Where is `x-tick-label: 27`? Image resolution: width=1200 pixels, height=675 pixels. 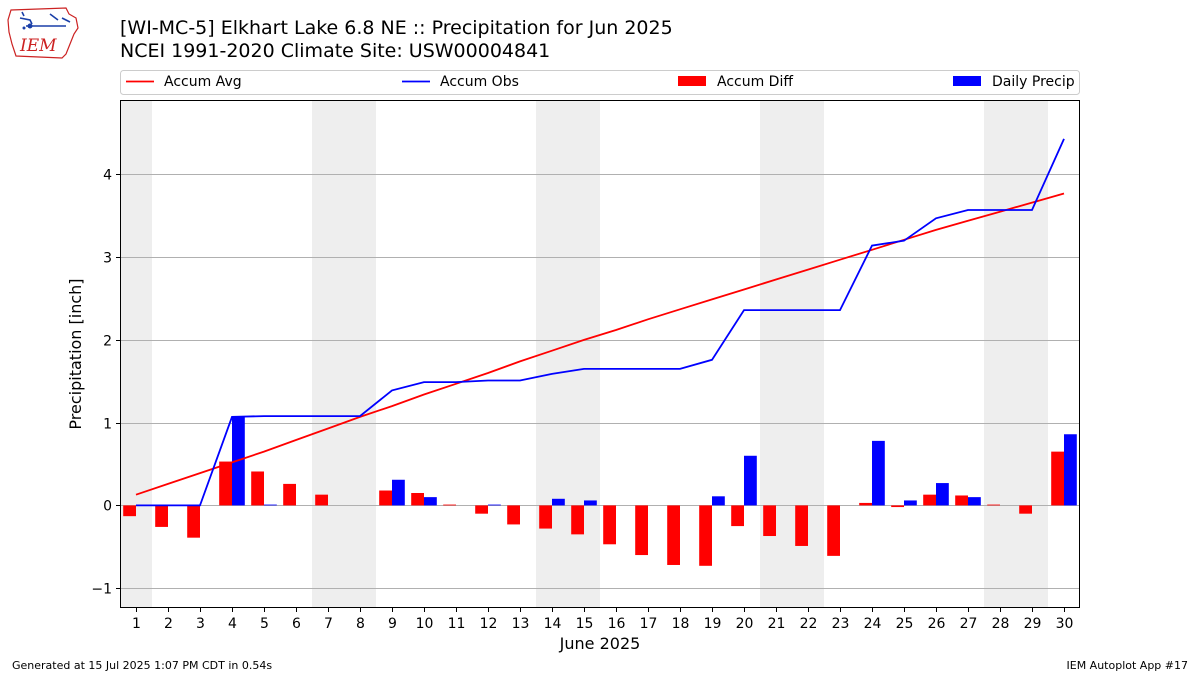 x-tick-label: 27 is located at coordinates (969, 624).